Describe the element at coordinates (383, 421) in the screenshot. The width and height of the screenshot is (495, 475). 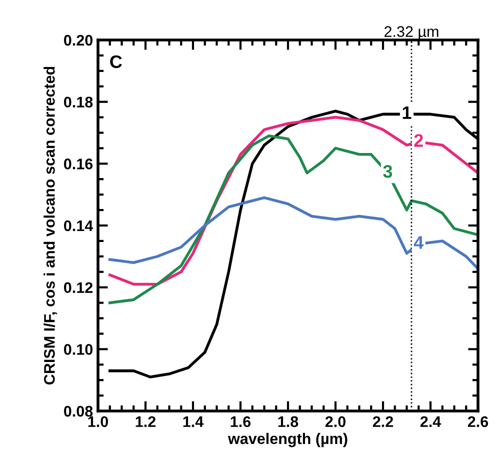
I see `x-tick-label: 2.2` at that location.